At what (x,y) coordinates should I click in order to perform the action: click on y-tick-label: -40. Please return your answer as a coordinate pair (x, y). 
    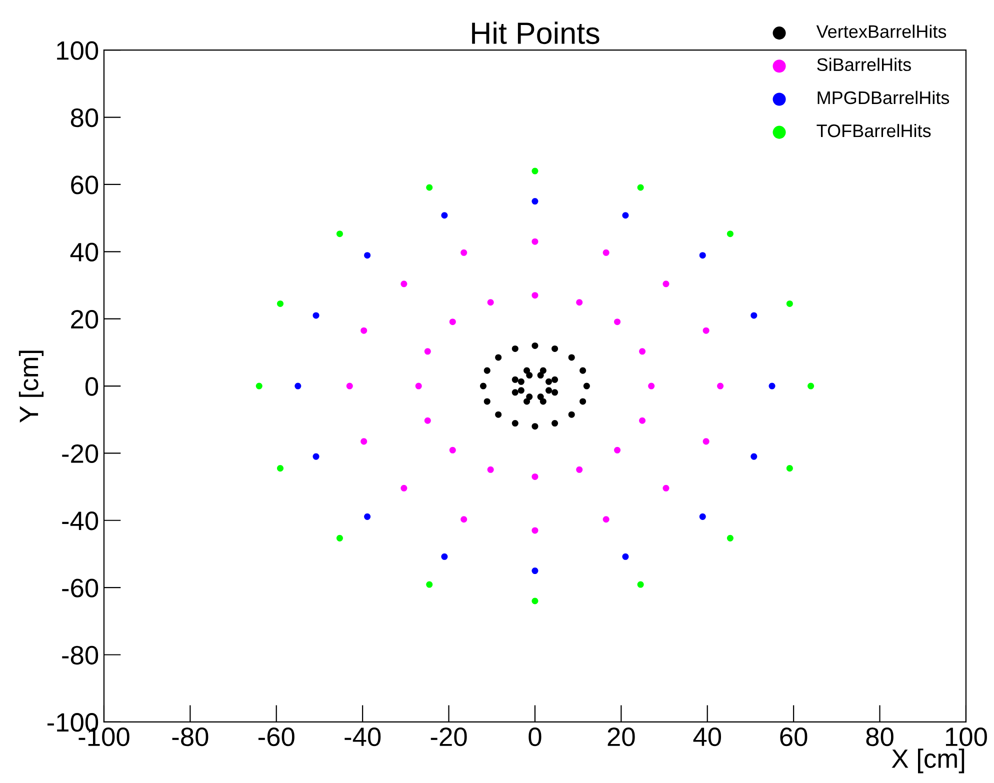
    Looking at the image, I should click on (80, 521).